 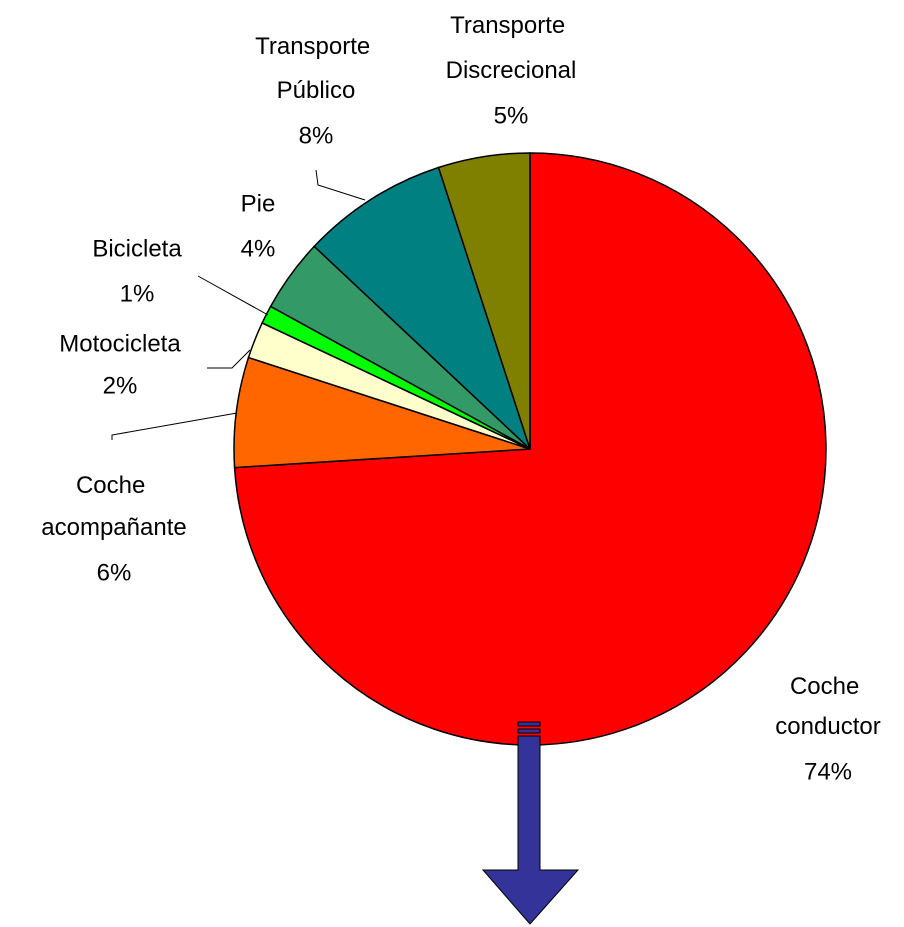 What do you see at coordinates (828, 771) in the screenshot?
I see `slice-value-label: 74%` at bounding box center [828, 771].